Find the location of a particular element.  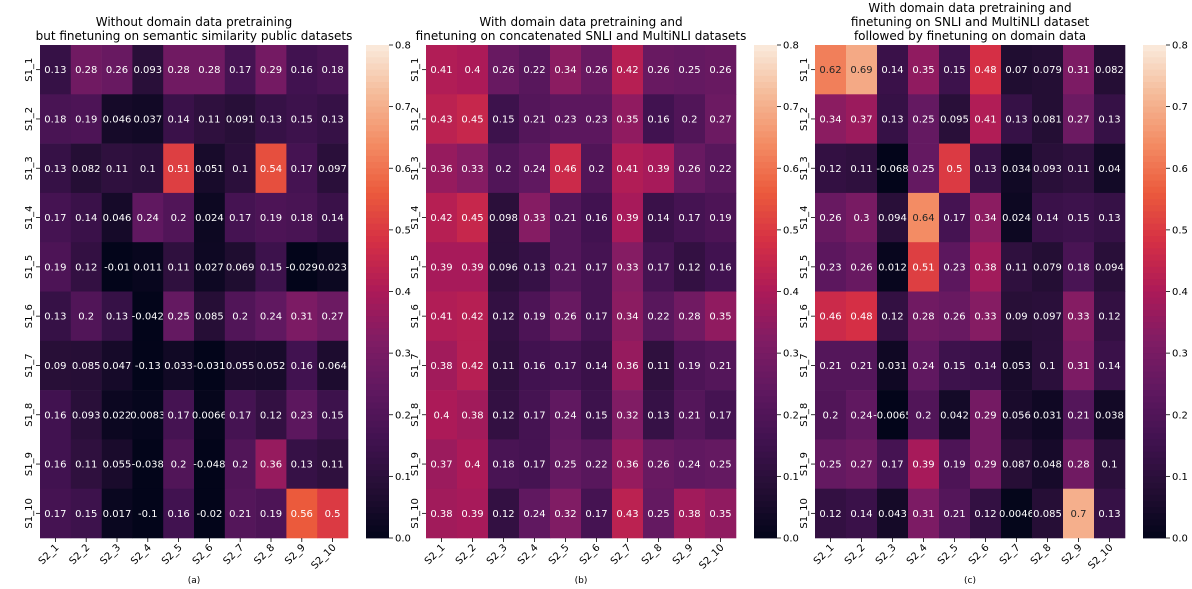

cell-value-label: 0.024 is located at coordinates (1016, 218).